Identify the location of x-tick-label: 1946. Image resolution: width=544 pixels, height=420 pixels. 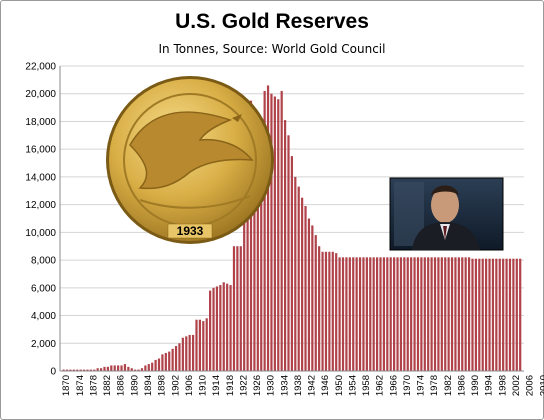
(325, 385).